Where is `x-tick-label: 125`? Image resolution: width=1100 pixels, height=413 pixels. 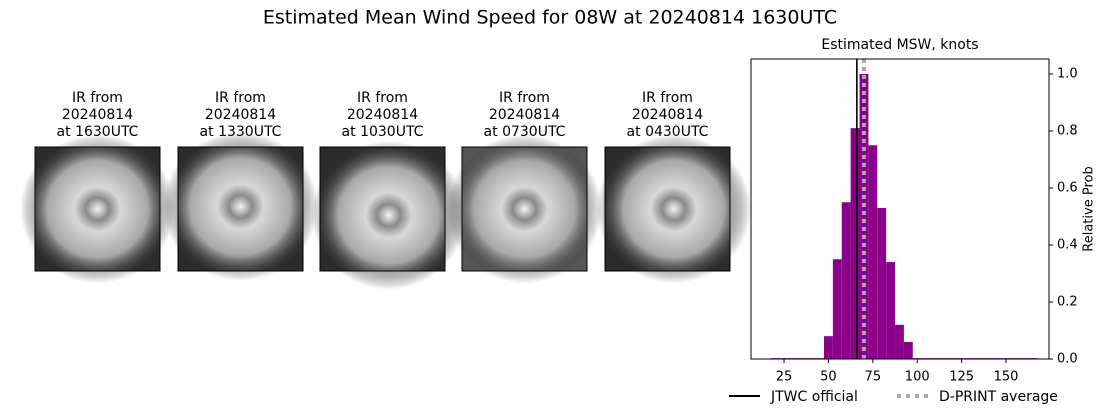 x-tick-label: 125 is located at coordinates (961, 377).